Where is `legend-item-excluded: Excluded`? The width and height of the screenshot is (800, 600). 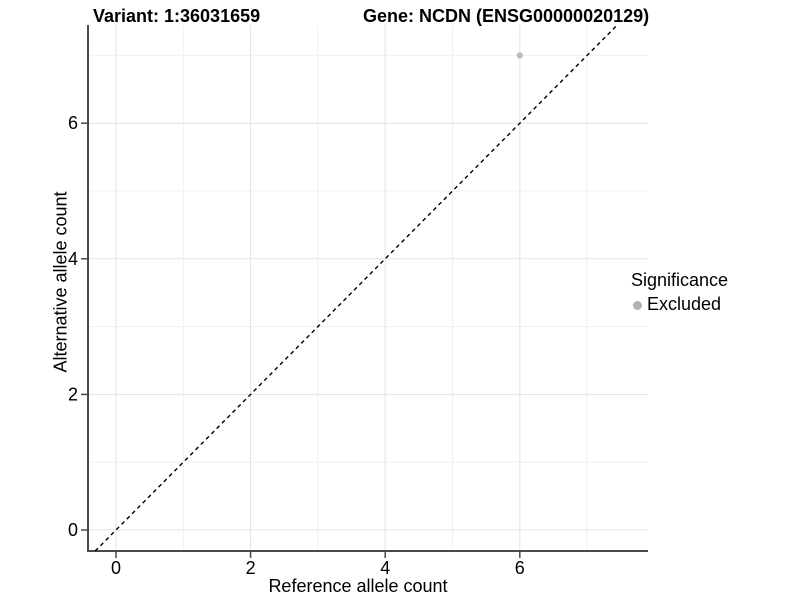 legend-item-excluded: Excluded is located at coordinates (679, 304).